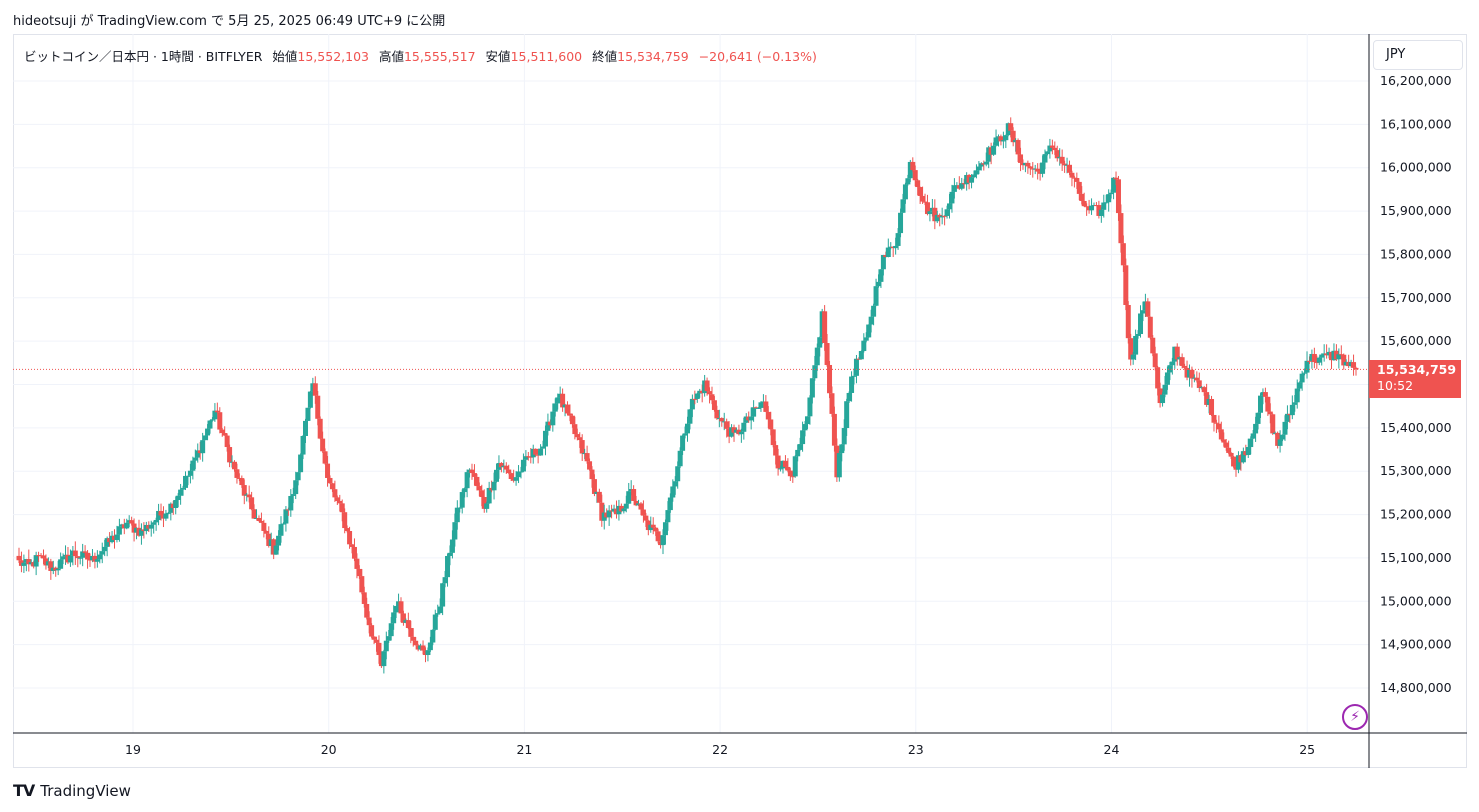 The height and width of the screenshot is (812, 1479). I want to click on low-label: 安値, so click(498, 56).